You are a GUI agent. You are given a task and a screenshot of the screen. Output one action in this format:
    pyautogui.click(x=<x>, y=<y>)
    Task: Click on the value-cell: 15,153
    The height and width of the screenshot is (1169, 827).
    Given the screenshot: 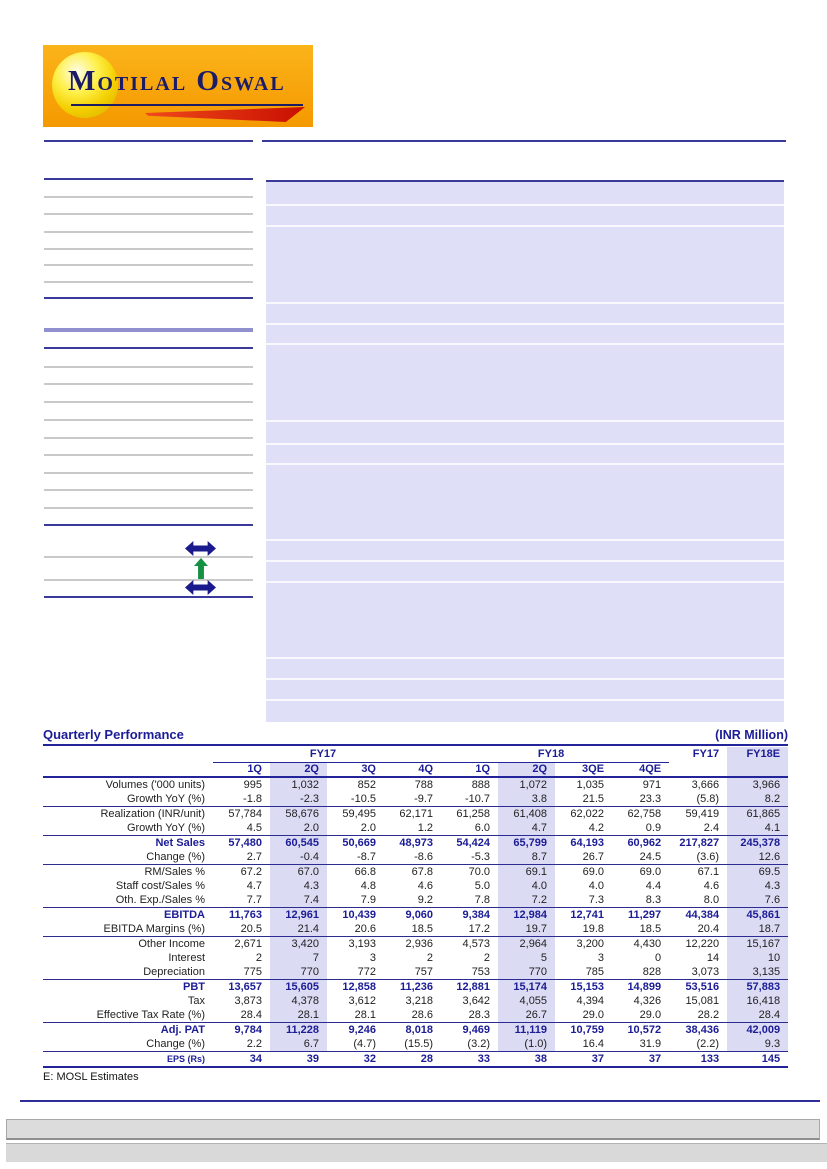 What is the action you would take?
    pyautogui.click(x=584, y=986)
    